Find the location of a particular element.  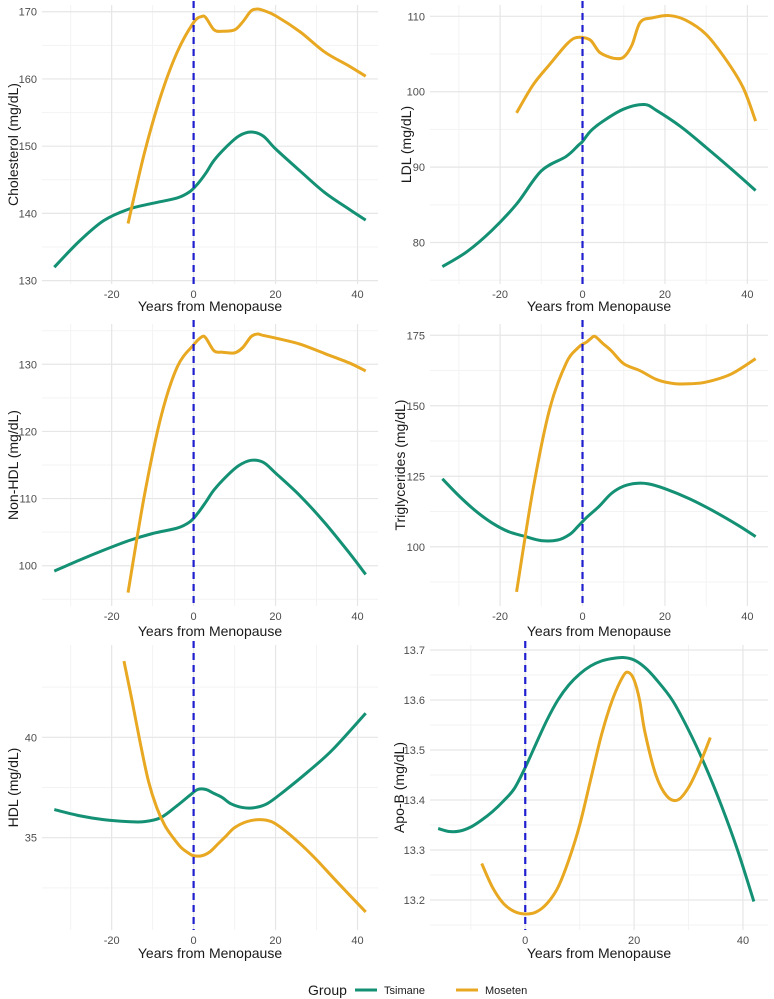

y-tick-label: 160 is located at coordinates (28, 80).